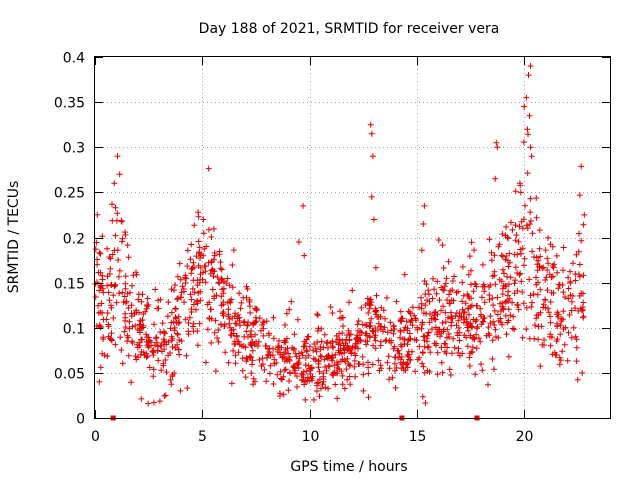 This screenshot has width=640, height=480. I want to click on y-tick-label: 0.1, so click(74, 330).